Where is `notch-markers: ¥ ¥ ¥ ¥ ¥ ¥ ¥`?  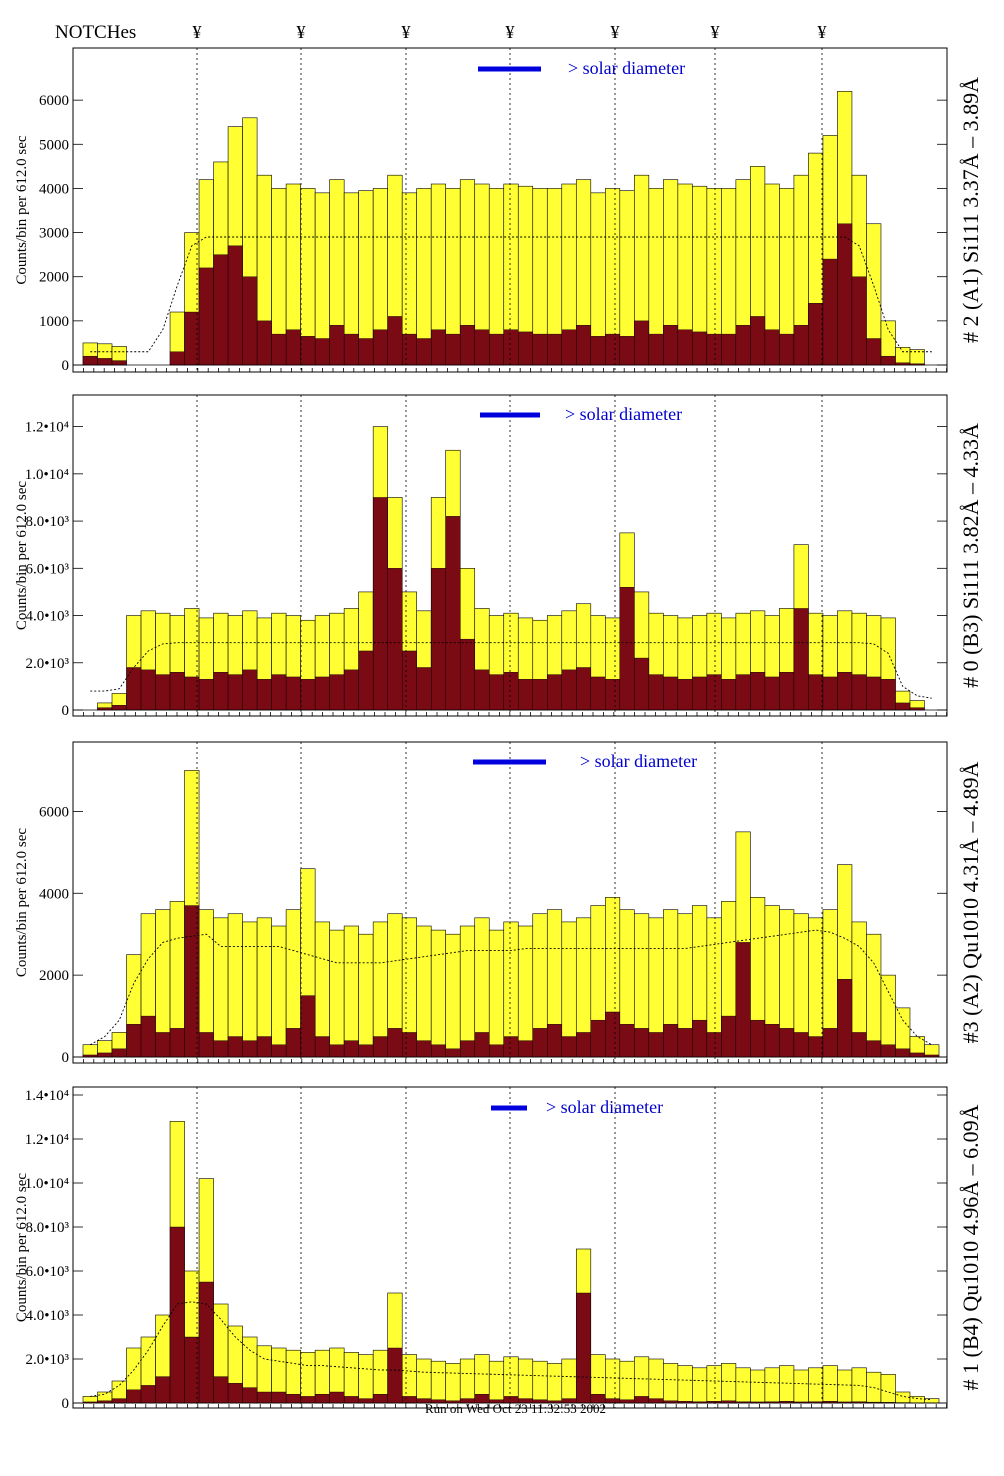
notch-markers: ¥ ¥ ¥ ¥ ¥ ¥ ¥ is located at coordinates (510, 32).